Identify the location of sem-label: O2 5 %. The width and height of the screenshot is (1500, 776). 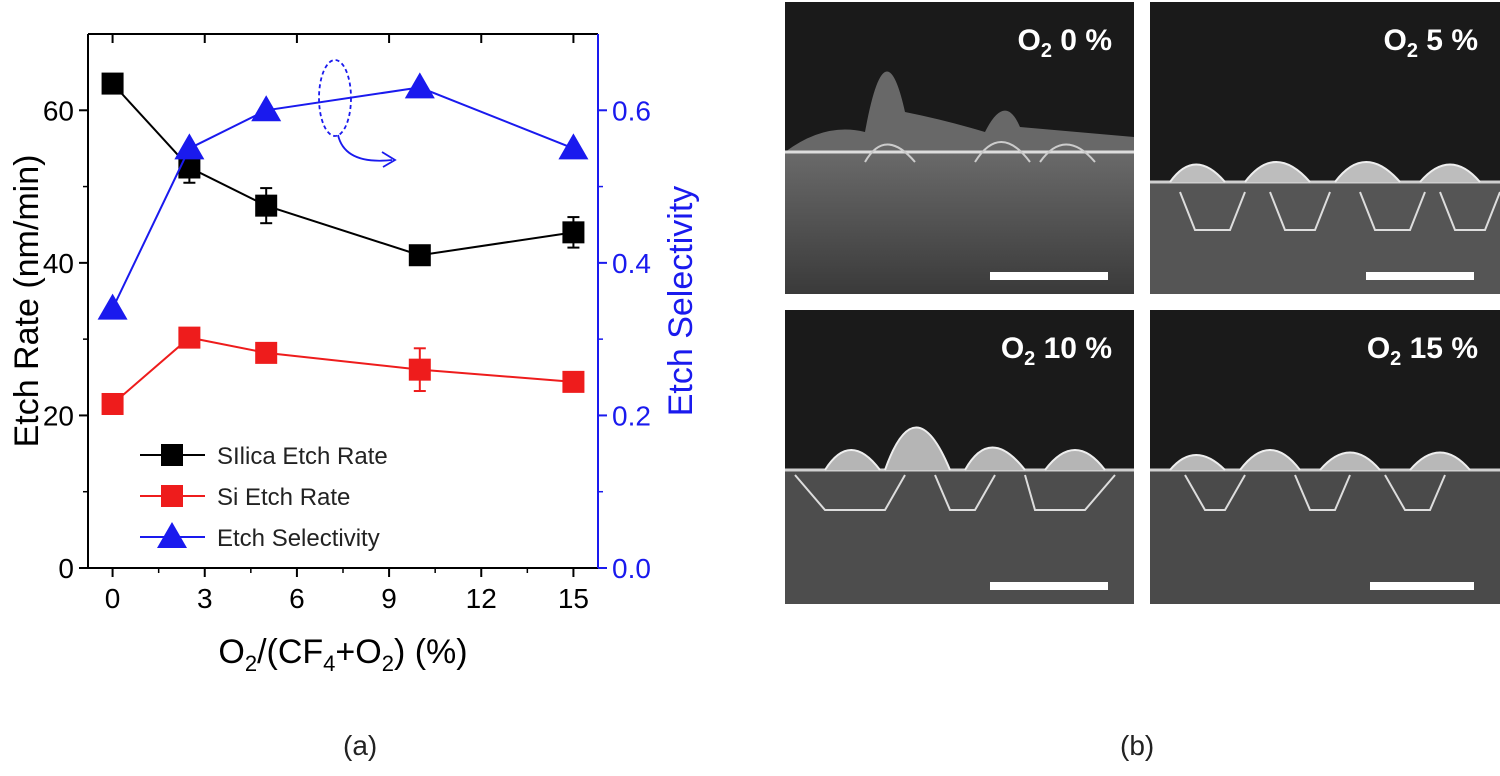
(1431, 43).